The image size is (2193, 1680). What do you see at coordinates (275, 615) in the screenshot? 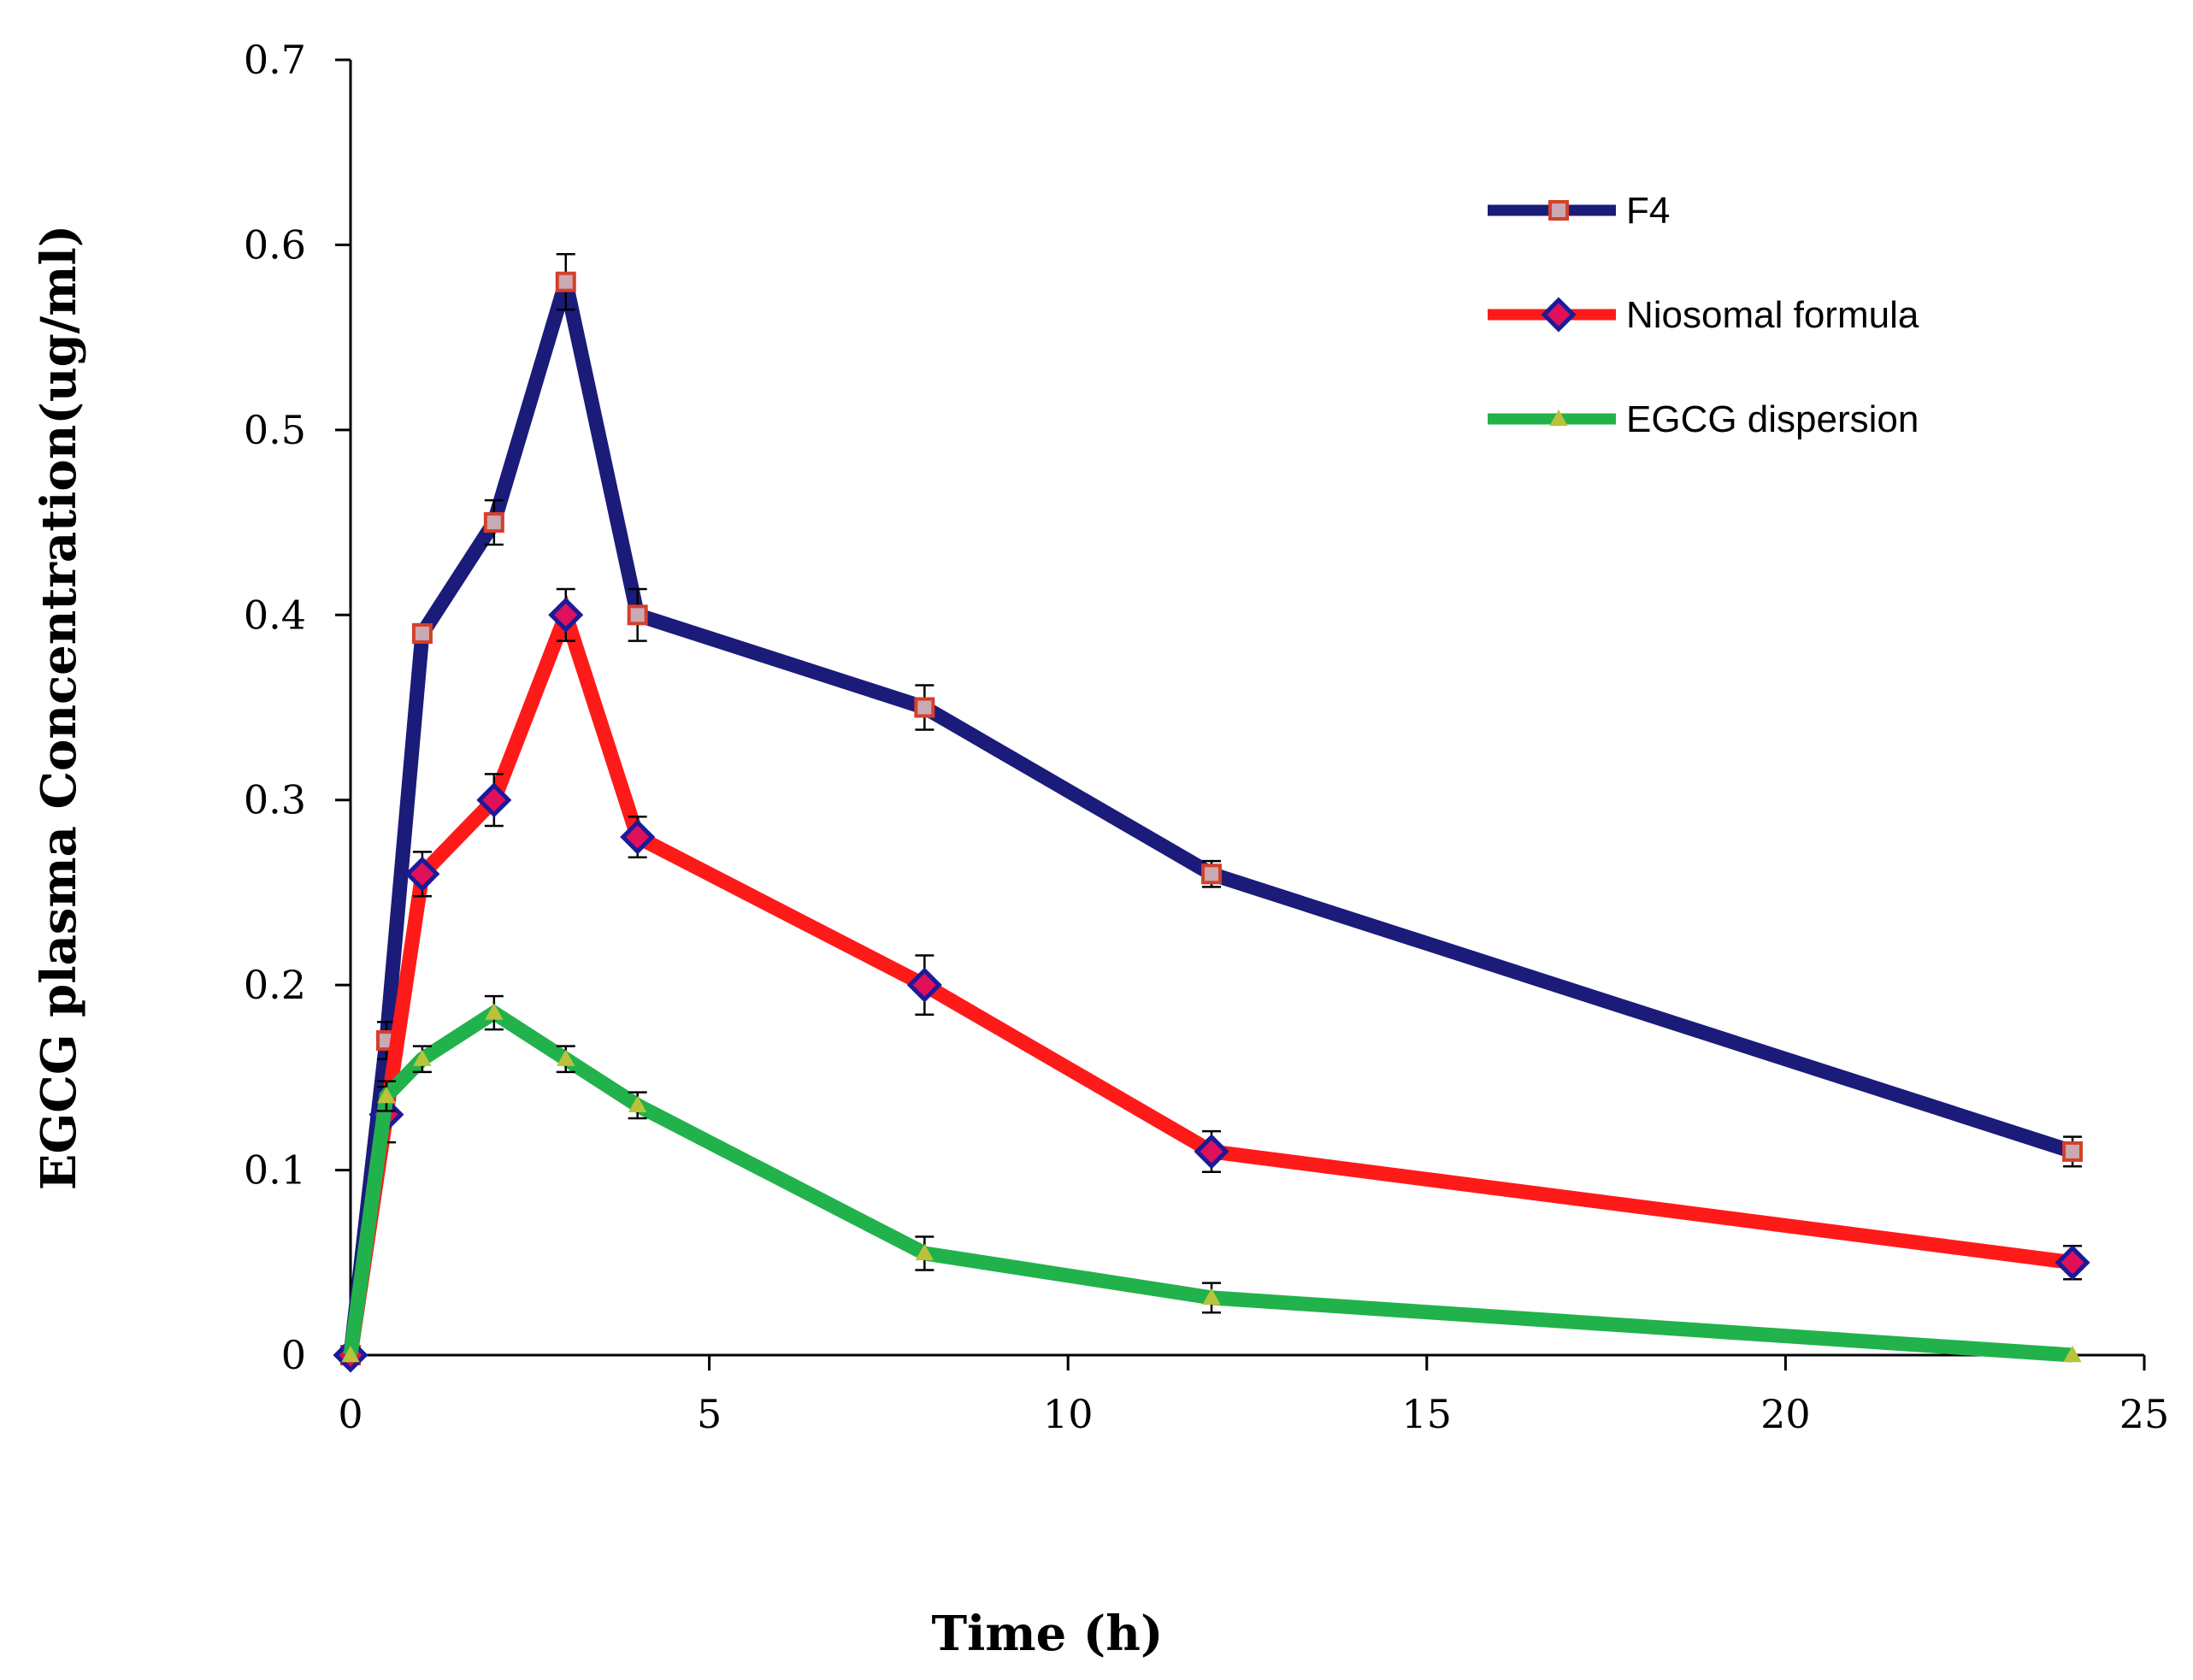
I see `y-tick-label: 0.4` at bounding box center [275, 615].